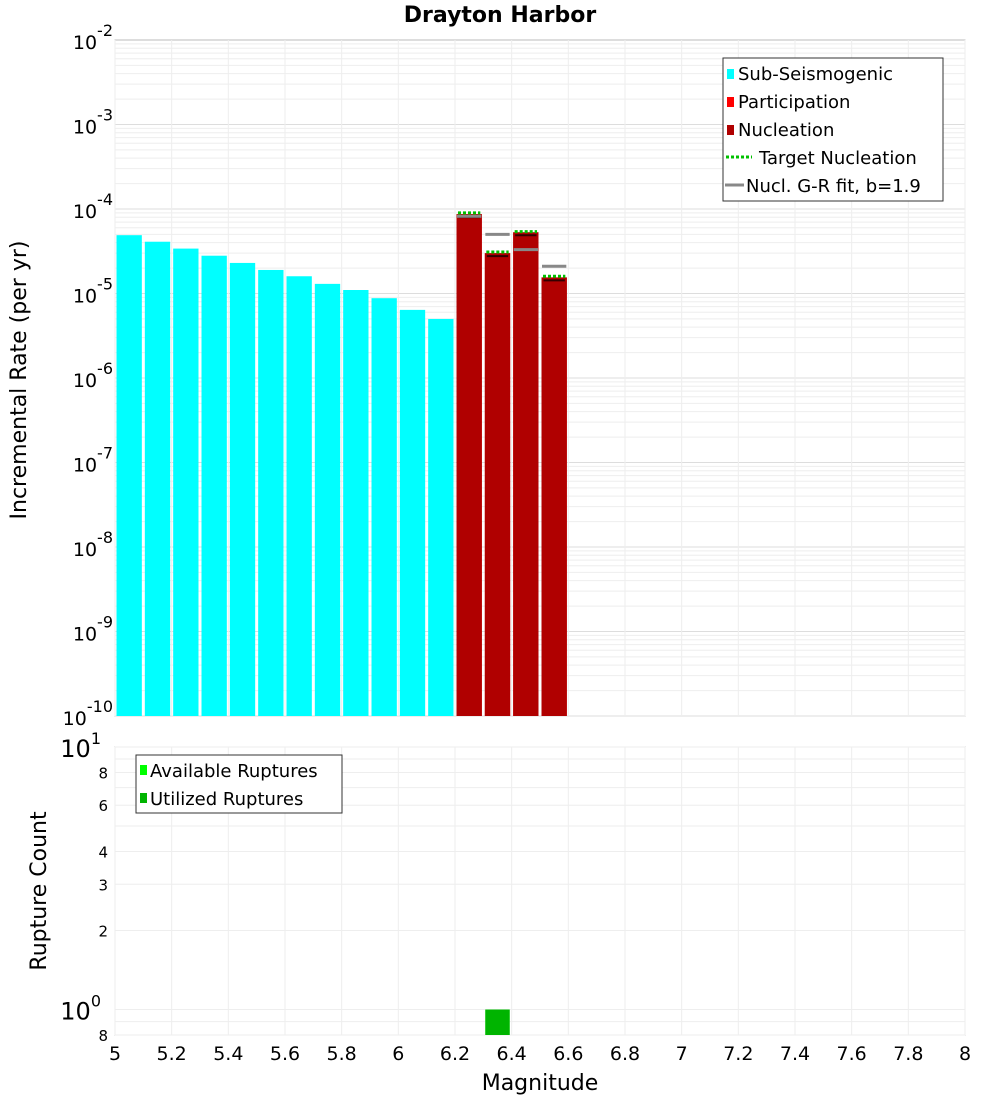 This screenshot has height=1104, width=1000. What do you see at coordinates (540, 1083) in the screenshot?
I see `x-axis-label: Magnitude` at bounding box center [540, 1083].